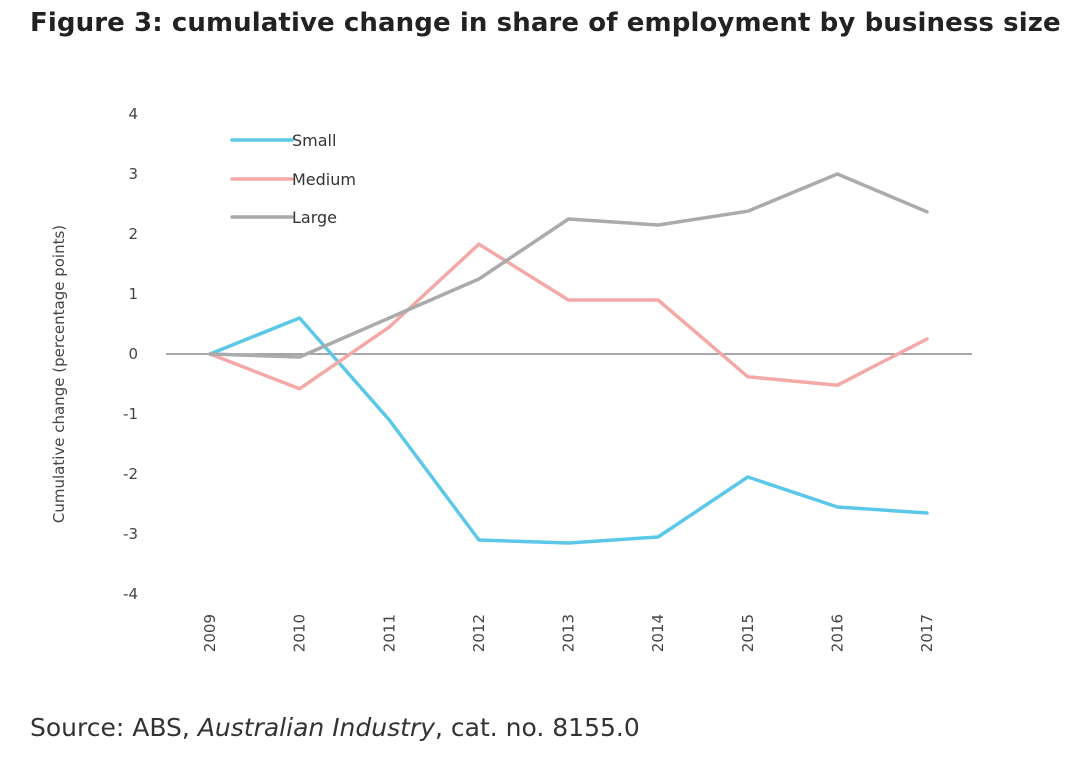 This screenshot has width=1080, height=767. I want to click on y-tick-label: -1, so click(130, 414).